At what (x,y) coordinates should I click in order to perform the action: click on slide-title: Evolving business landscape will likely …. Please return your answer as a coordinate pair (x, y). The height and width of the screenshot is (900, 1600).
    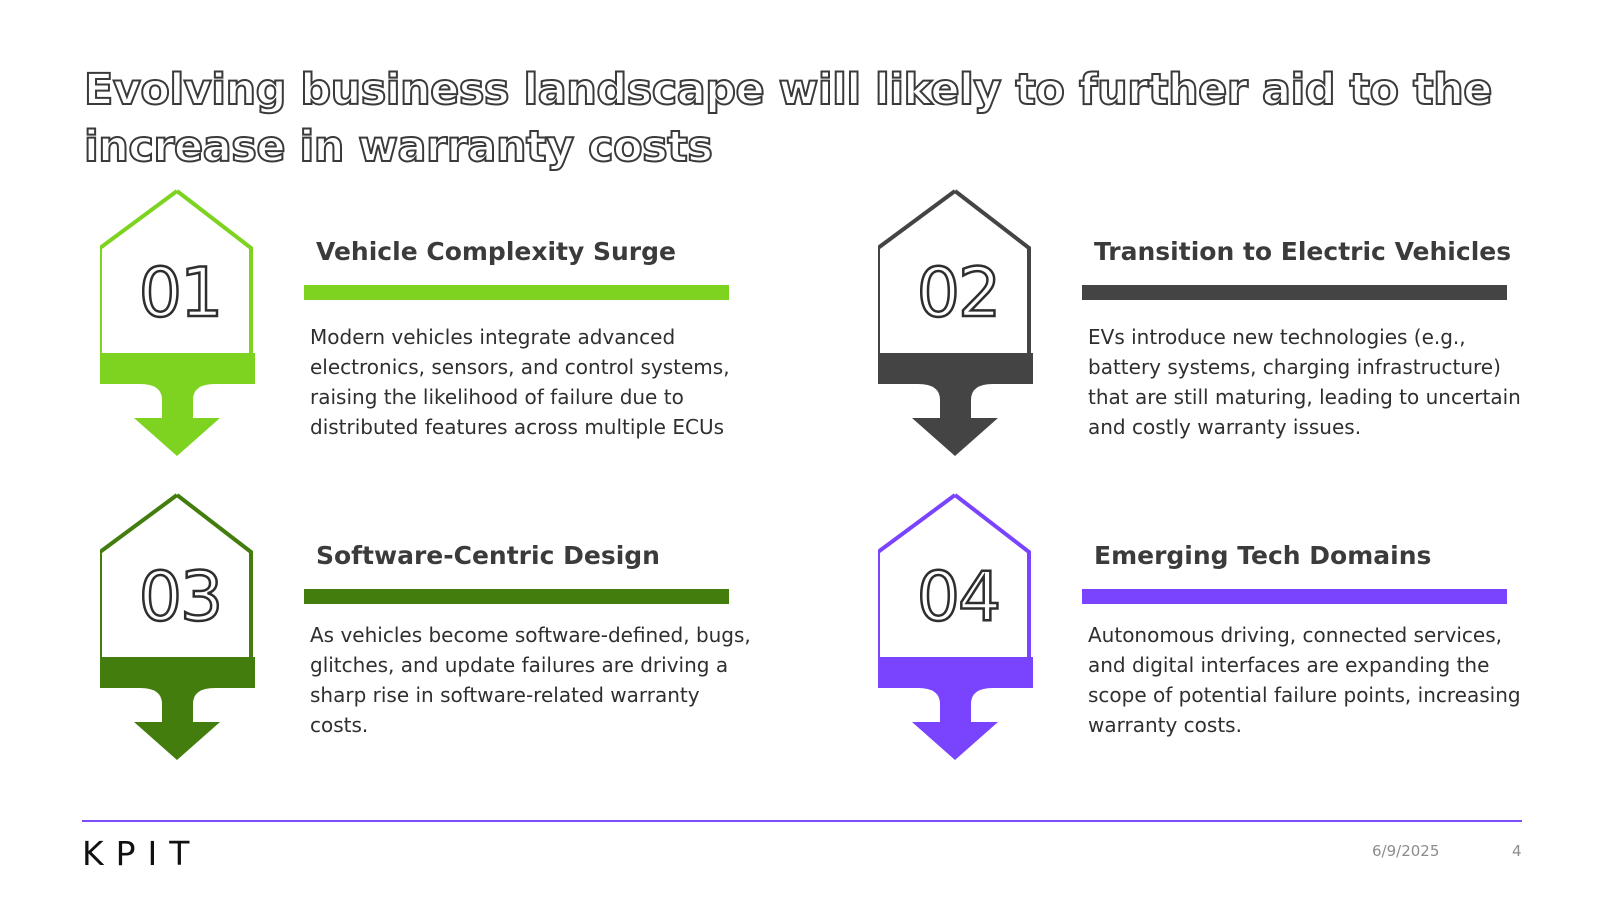
    Looking at the image, I should click on (788, 118).